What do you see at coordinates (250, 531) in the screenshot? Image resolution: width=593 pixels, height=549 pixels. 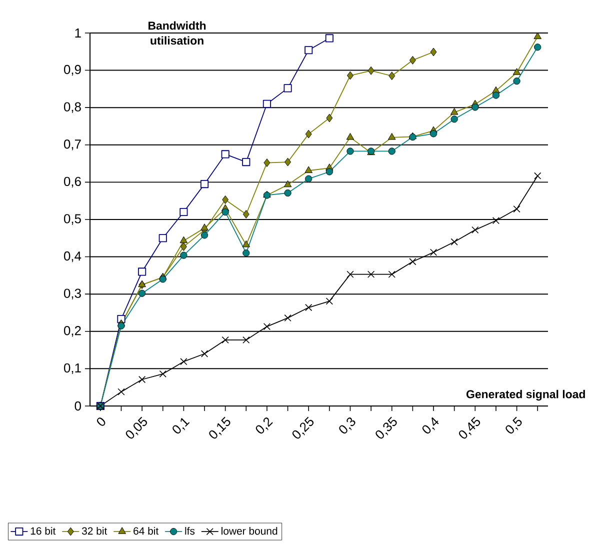 I see `legend-label: lower bound` at bounding box center [250, 531].